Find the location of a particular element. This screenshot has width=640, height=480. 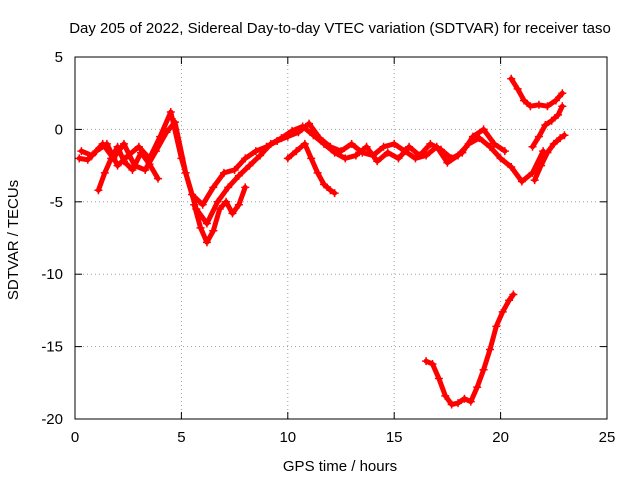

y-tick-label: -20 is located at coordinates (52, 419).